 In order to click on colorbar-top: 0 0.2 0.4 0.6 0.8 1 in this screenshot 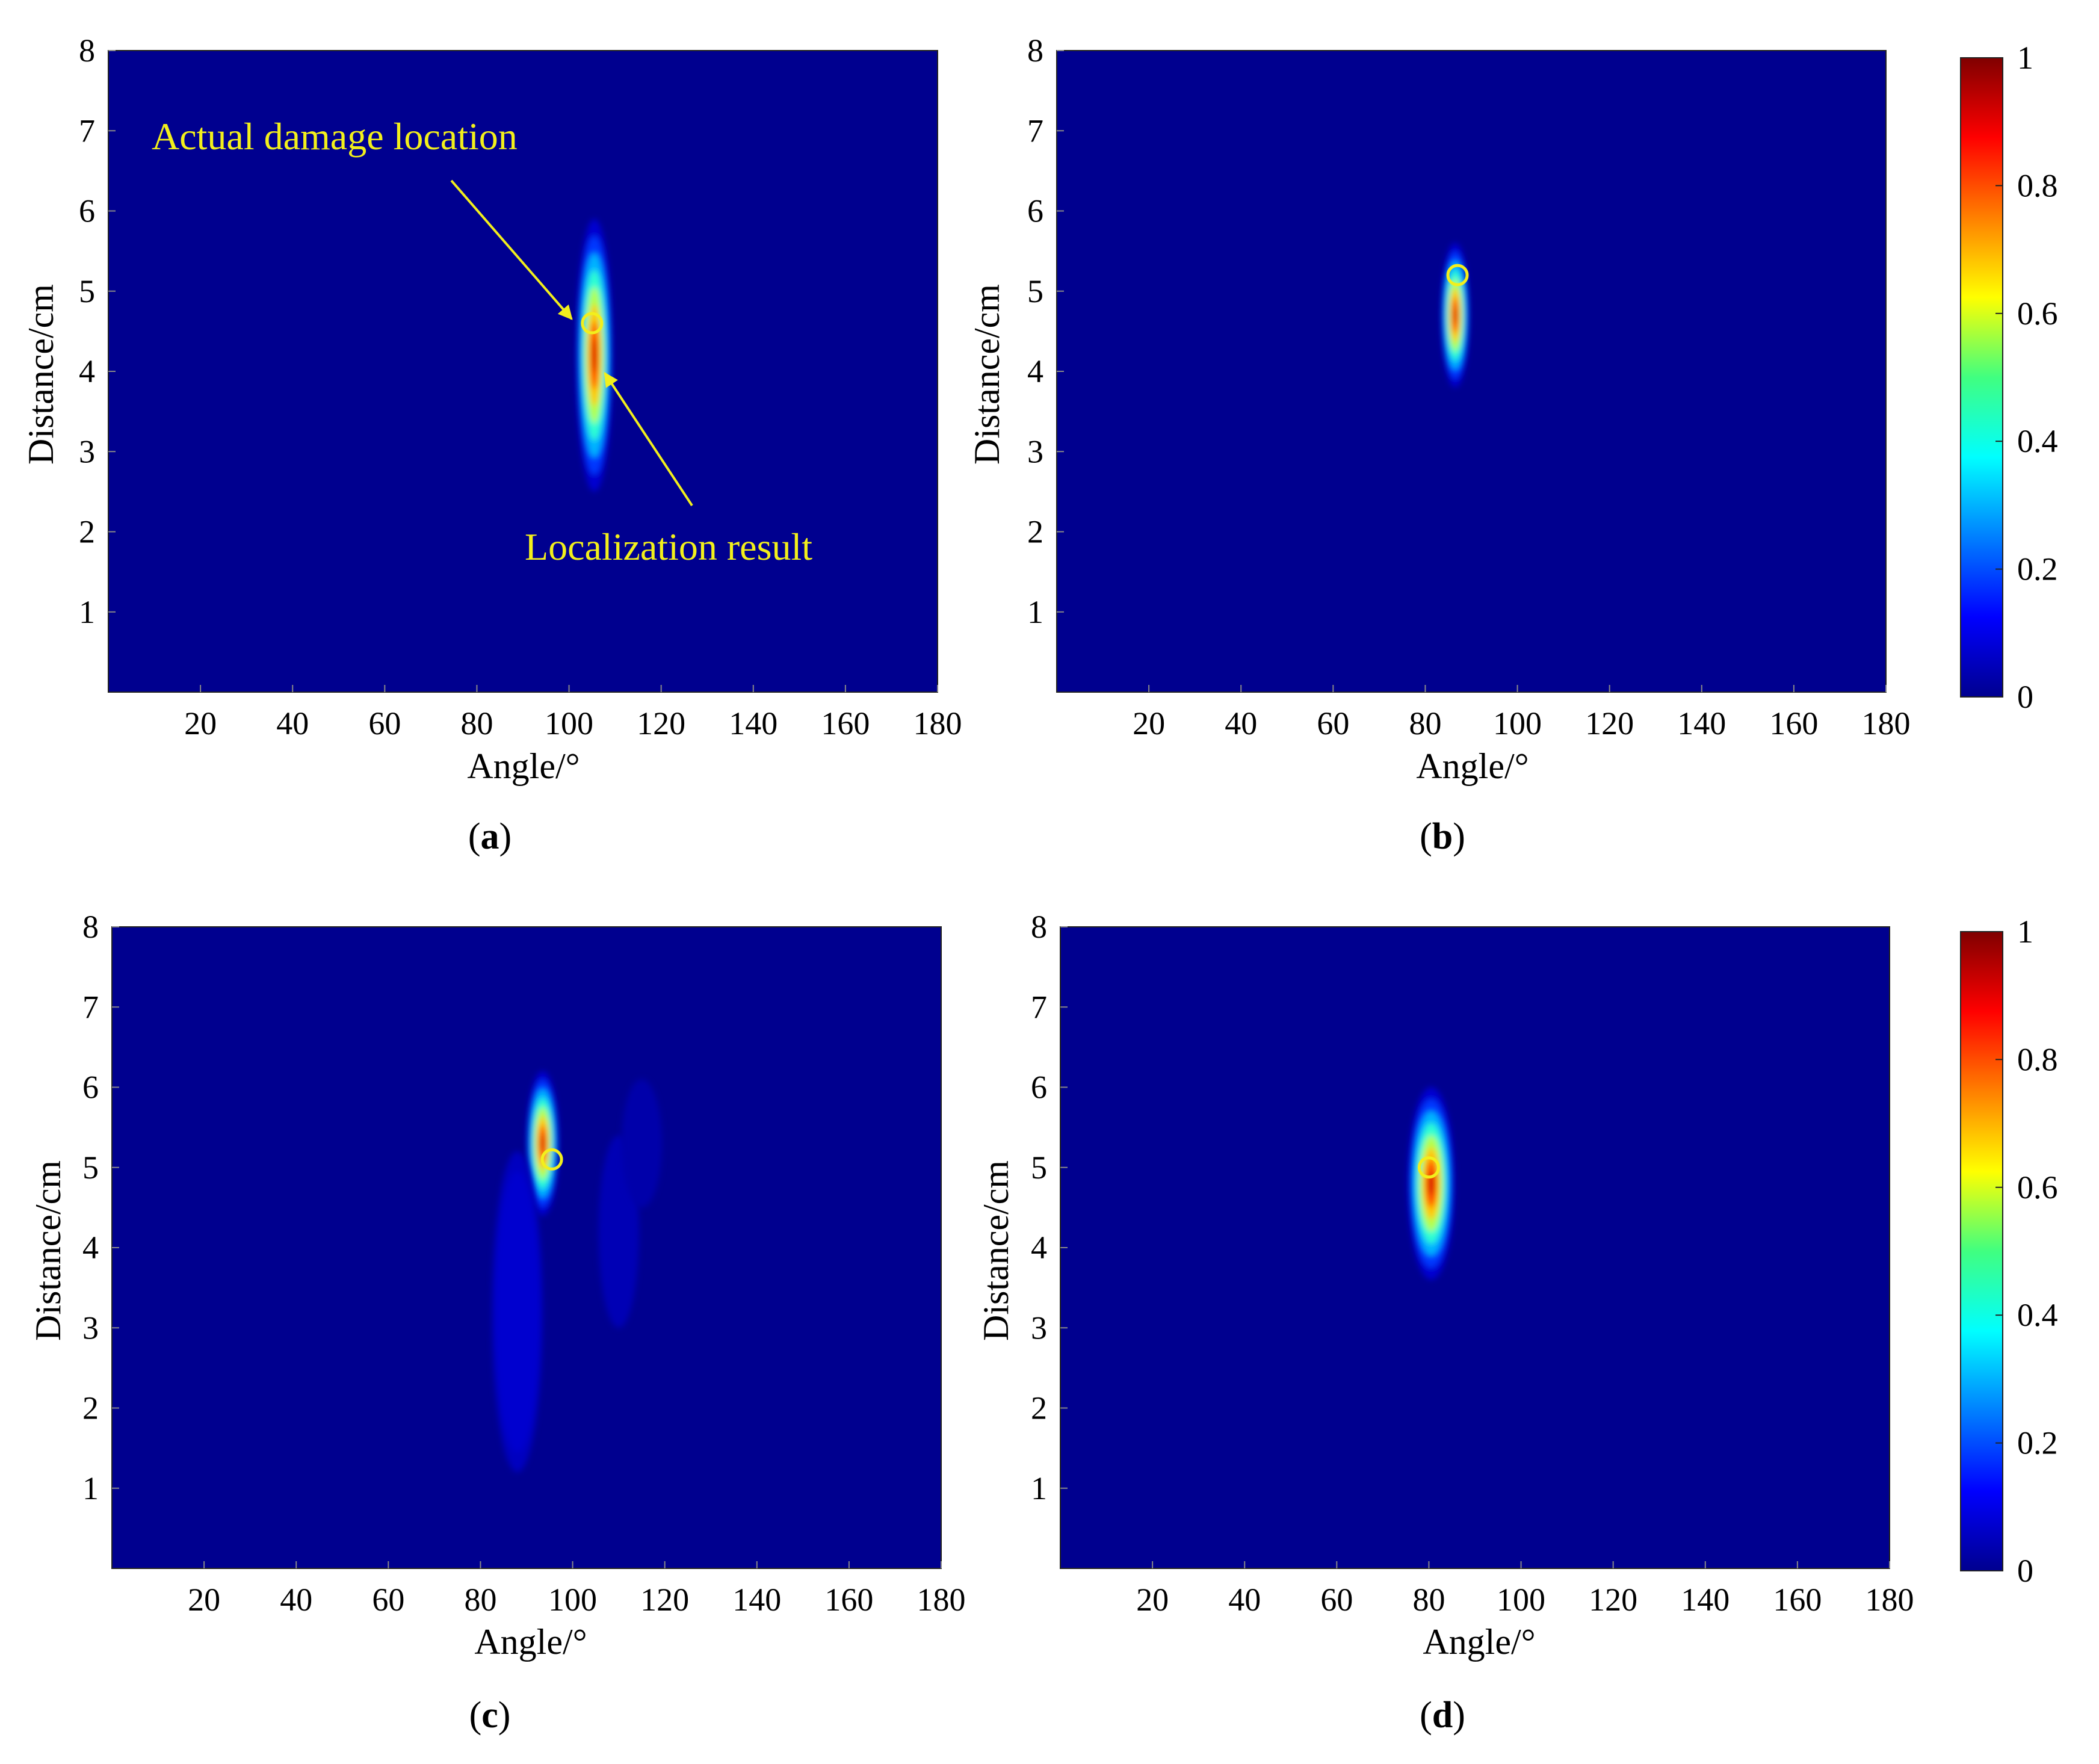, I will do `click(2009, 377)`.